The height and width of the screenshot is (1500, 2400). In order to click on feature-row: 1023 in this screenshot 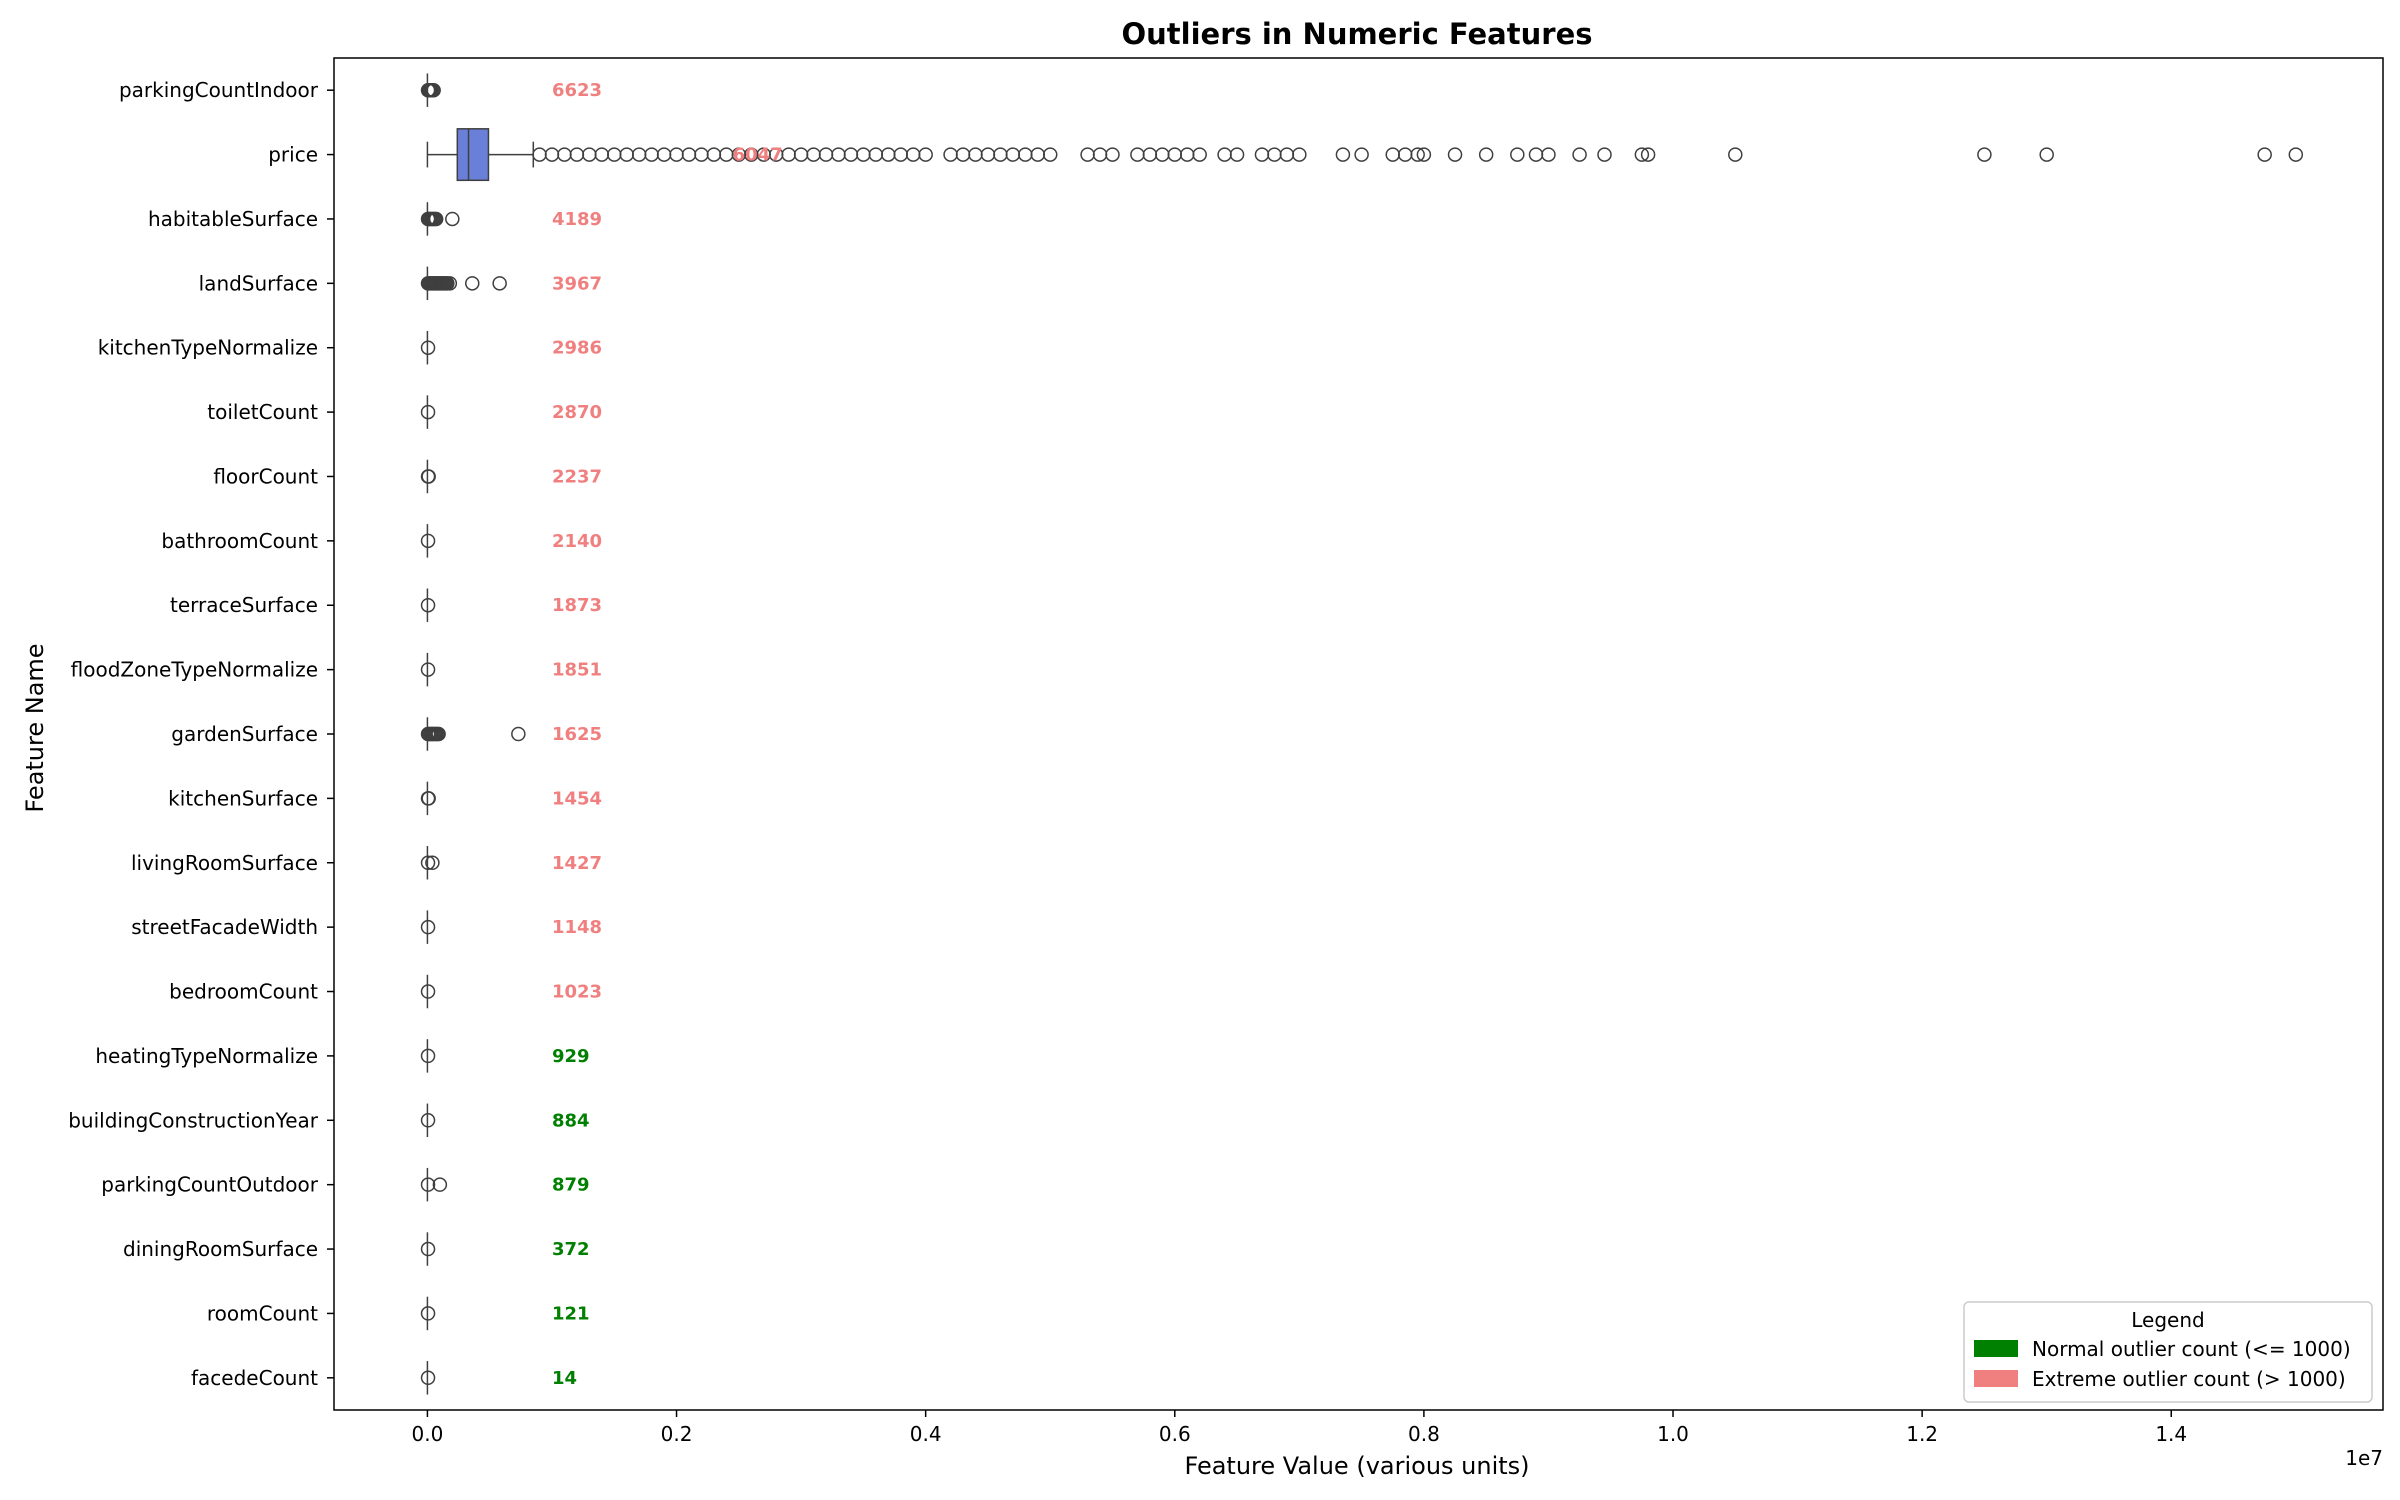, I will do `click(511, 991)`.